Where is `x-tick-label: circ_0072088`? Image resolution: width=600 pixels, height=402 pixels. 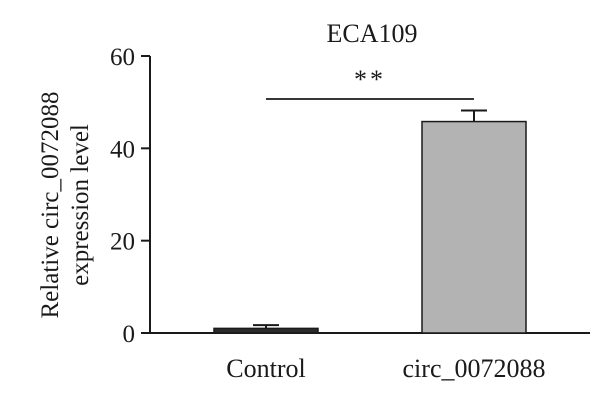
x-tick-label: circ_0072088 is located at coordinates (474, 368).